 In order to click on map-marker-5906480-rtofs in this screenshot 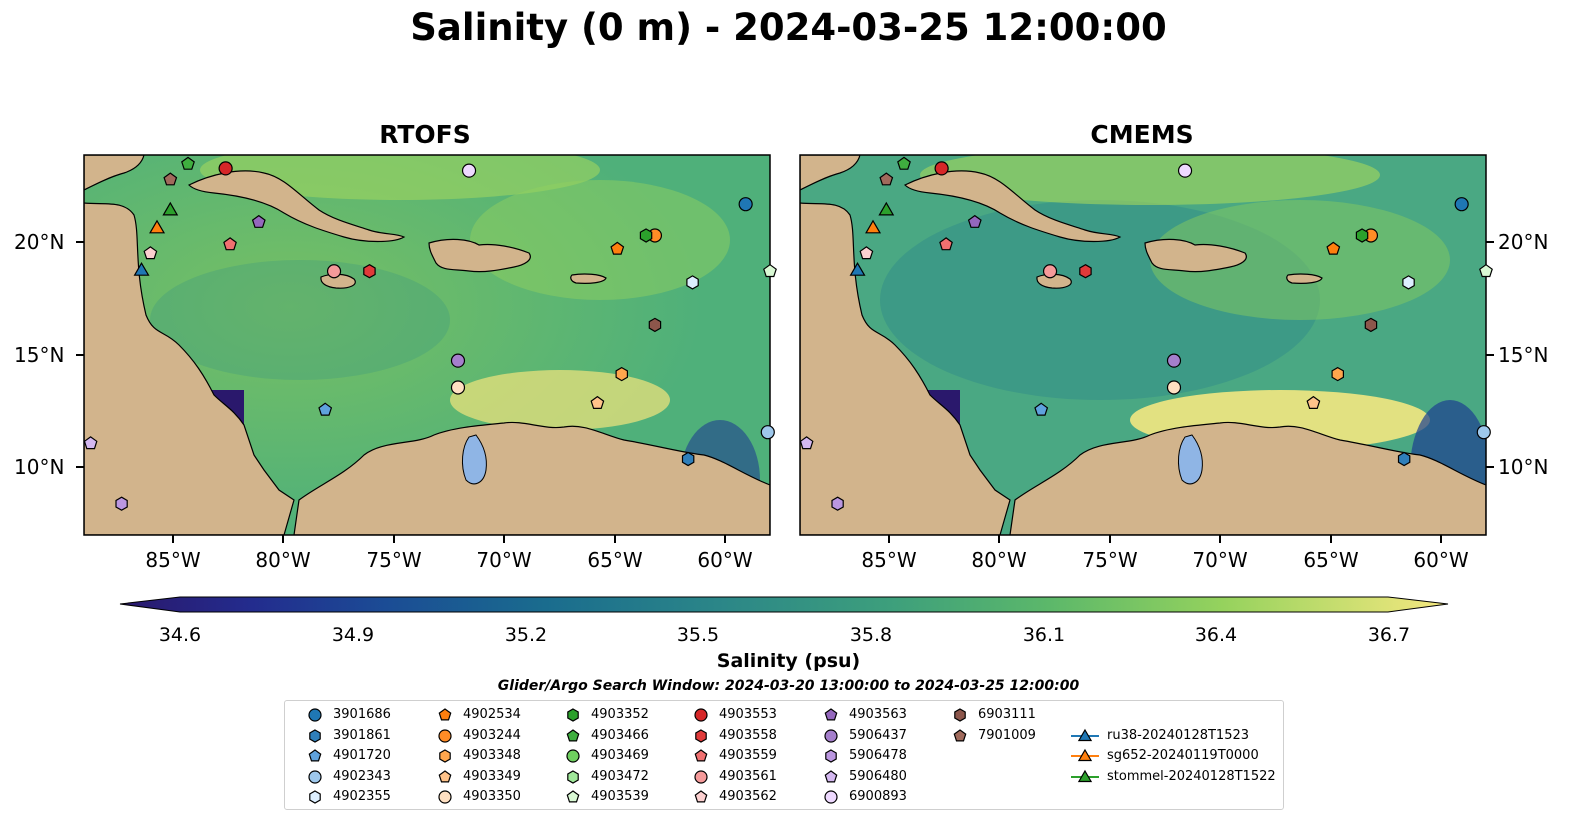, I will do `click(90, 443)`.